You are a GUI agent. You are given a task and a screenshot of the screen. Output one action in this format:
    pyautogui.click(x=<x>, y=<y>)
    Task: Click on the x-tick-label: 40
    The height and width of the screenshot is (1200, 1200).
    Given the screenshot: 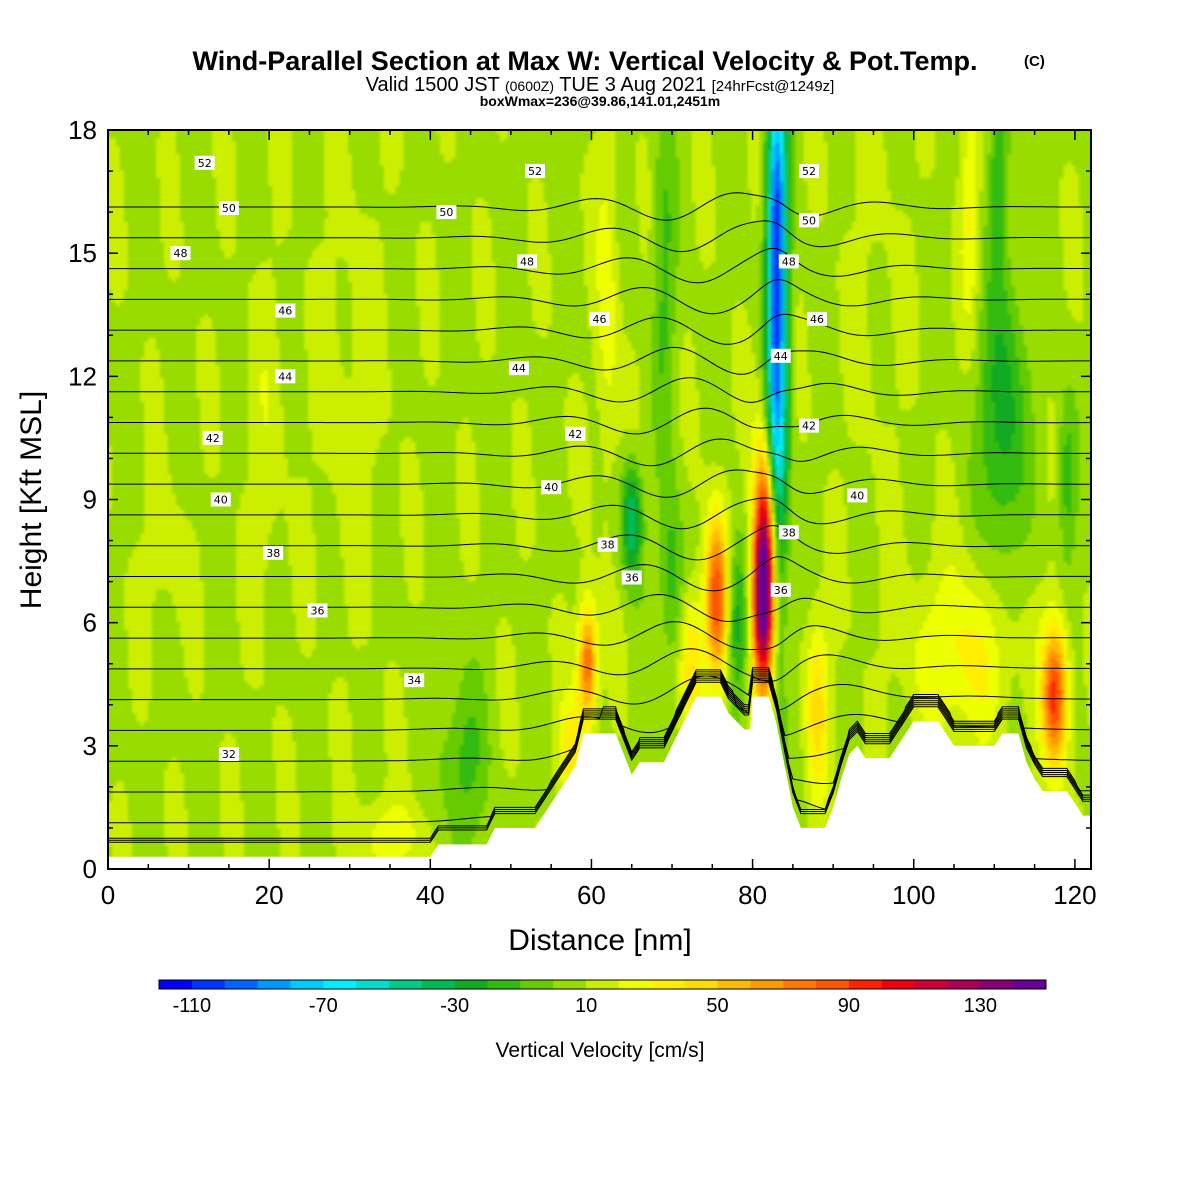 What is the action you would take?
    pyautogui.click(x=430, y=895)
    